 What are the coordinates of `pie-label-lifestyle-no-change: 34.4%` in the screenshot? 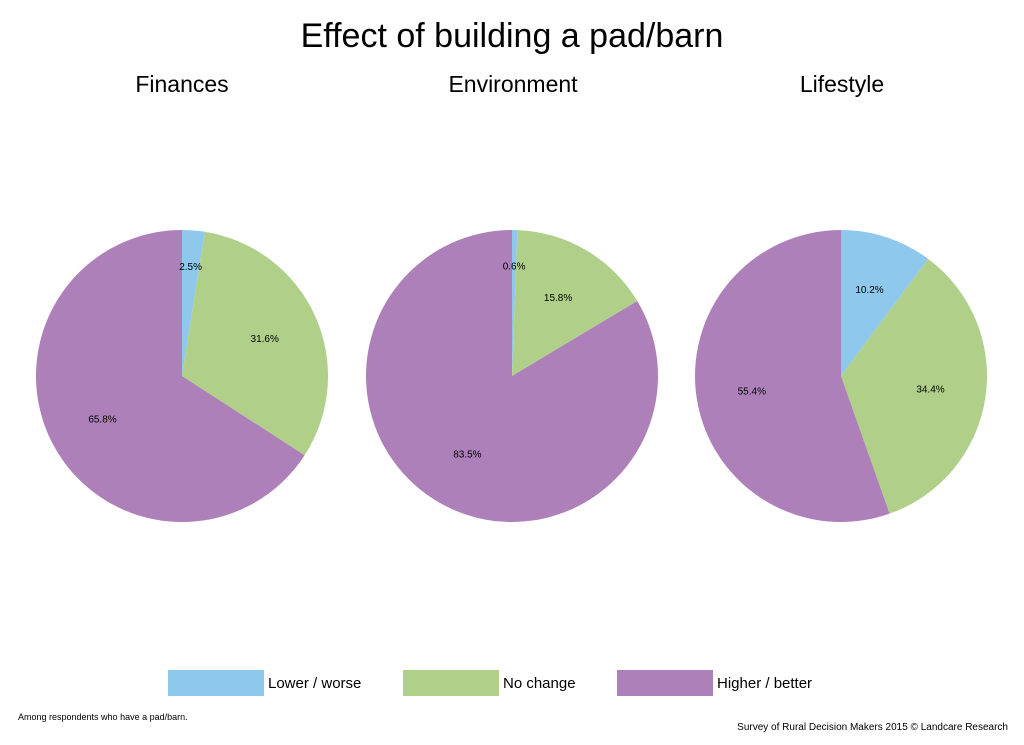 It's located at (930, 390).